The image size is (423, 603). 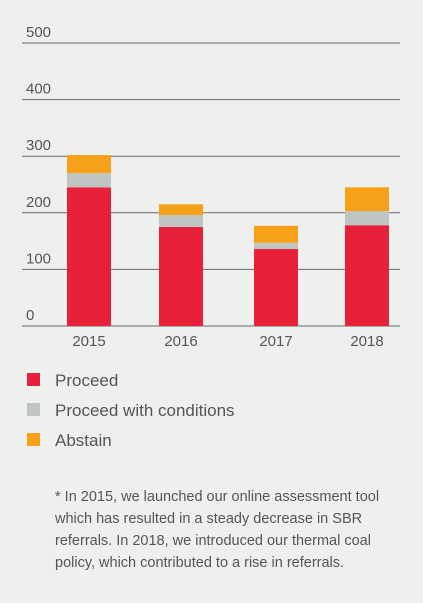 I want to click on legend-label: Proceed with conditions, so click(x=145, y=410).